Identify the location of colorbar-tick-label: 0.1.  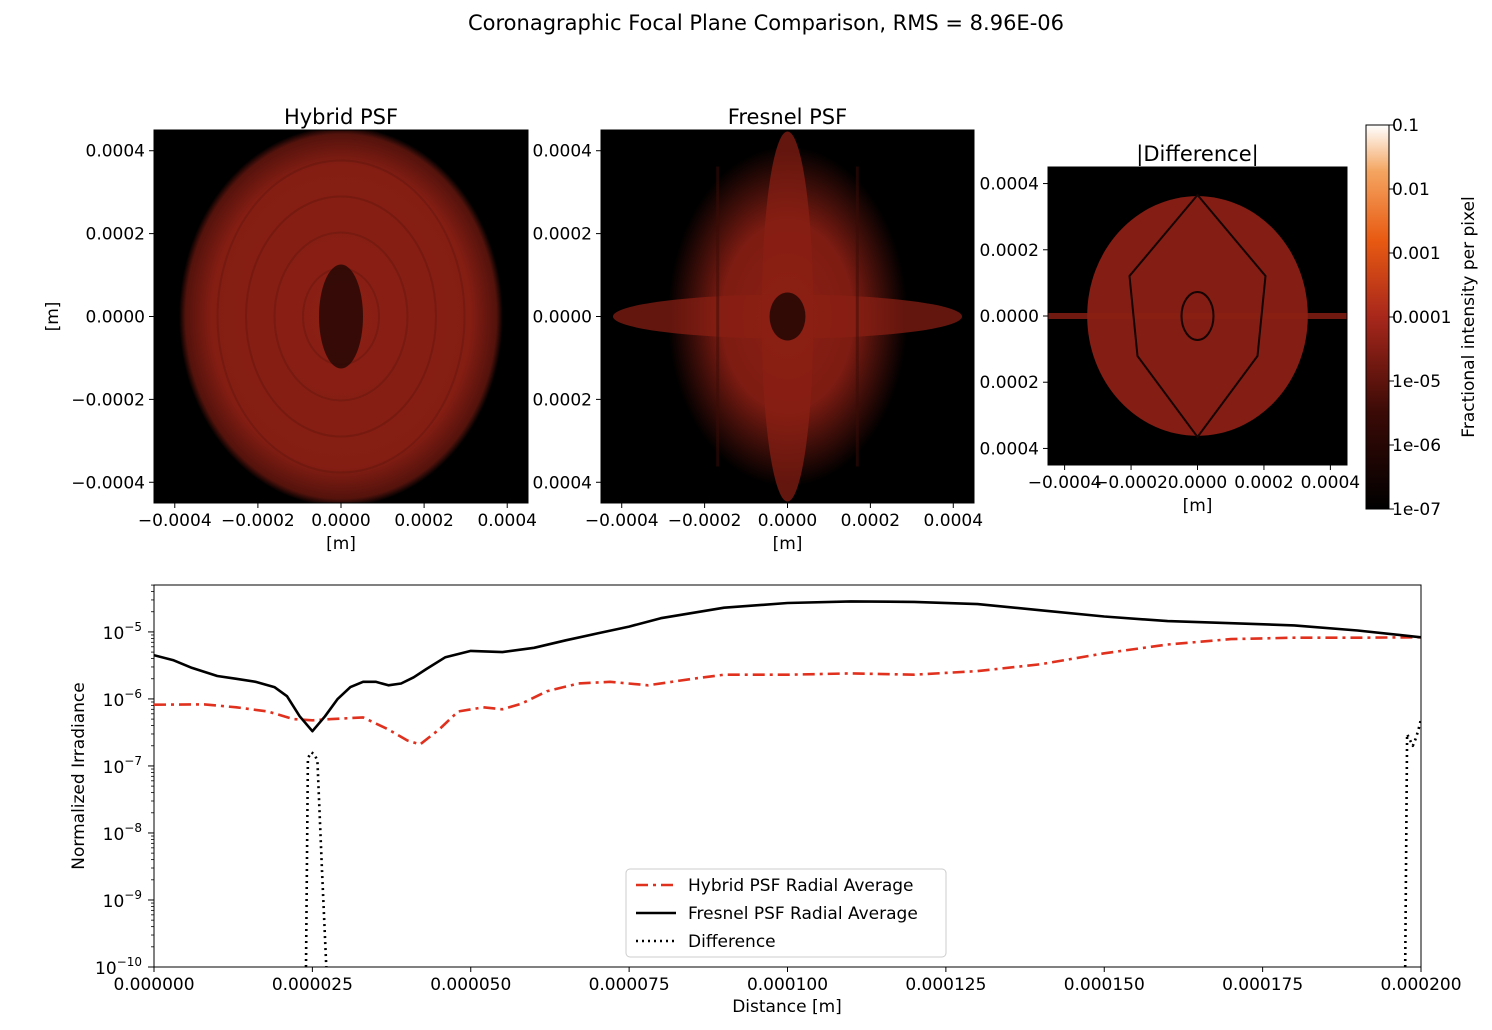
(1405, 126).